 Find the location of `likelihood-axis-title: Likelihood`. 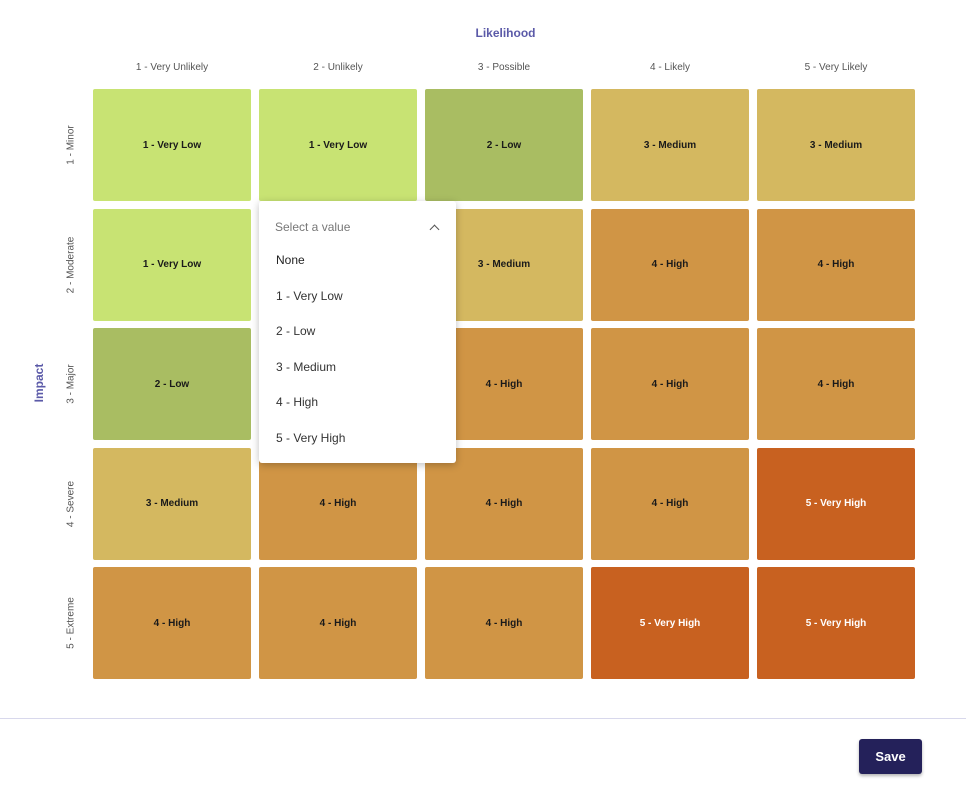

likelihood-axis-title: Likelihood is located at coordinates (505, 33).